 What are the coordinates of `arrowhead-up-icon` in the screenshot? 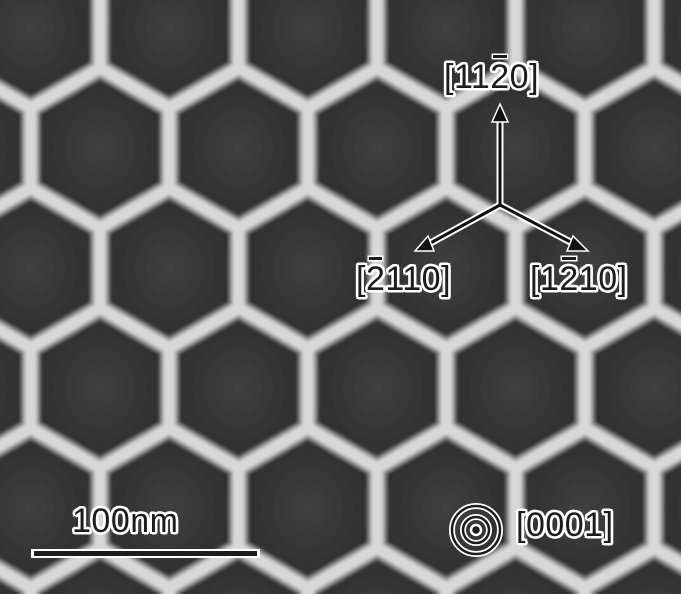 It's located at (500, 112).